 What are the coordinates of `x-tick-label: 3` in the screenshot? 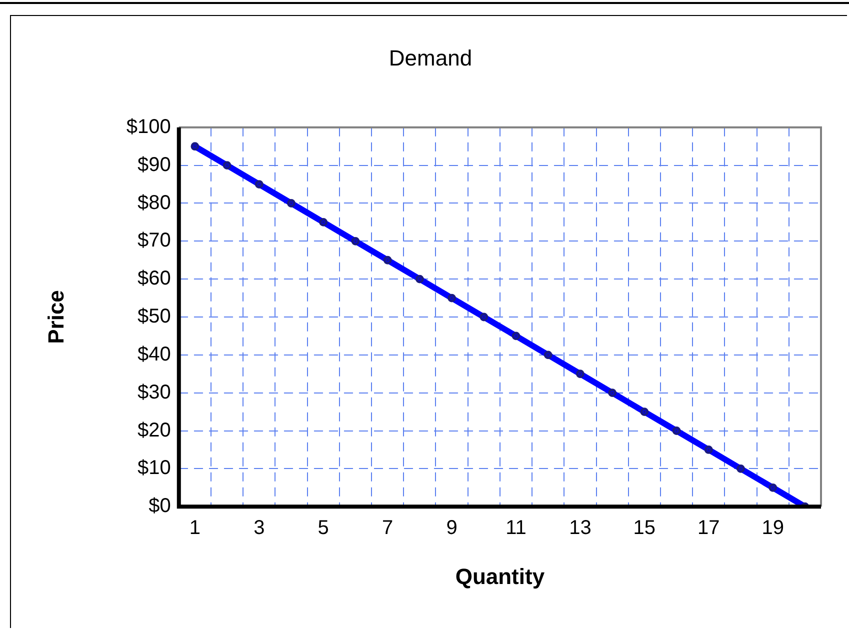 It's located at (259, 528).